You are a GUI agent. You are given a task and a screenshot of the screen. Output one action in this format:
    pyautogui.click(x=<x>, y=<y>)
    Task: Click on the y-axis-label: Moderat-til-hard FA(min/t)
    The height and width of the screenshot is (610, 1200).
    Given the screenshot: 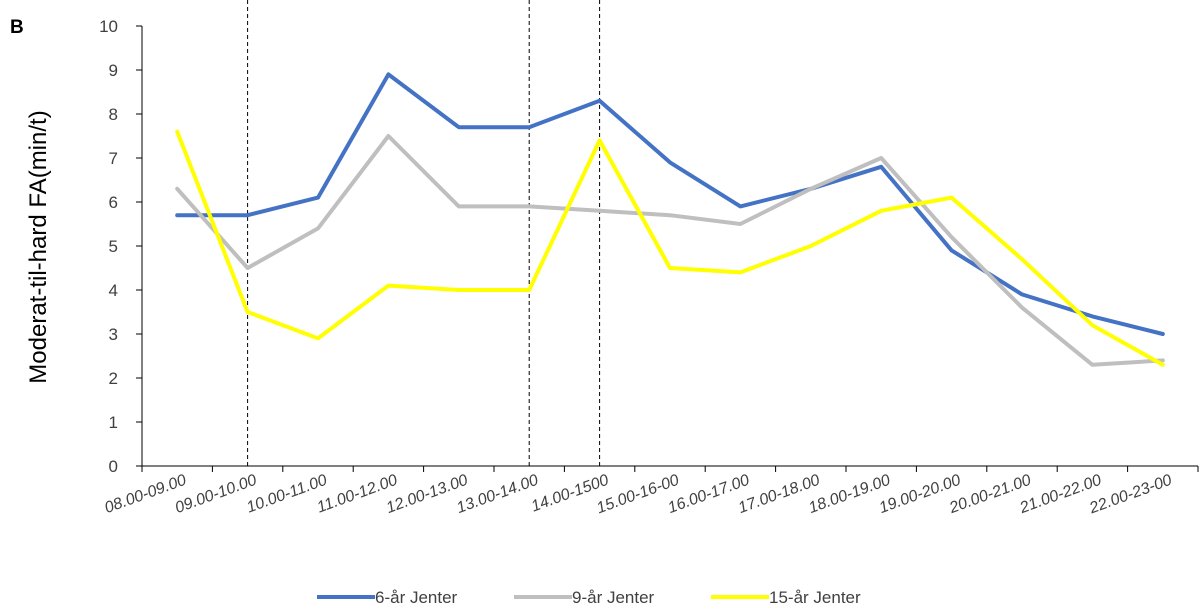 What is the action you would take?
    pyautogui.click(x=38, y=246)
    